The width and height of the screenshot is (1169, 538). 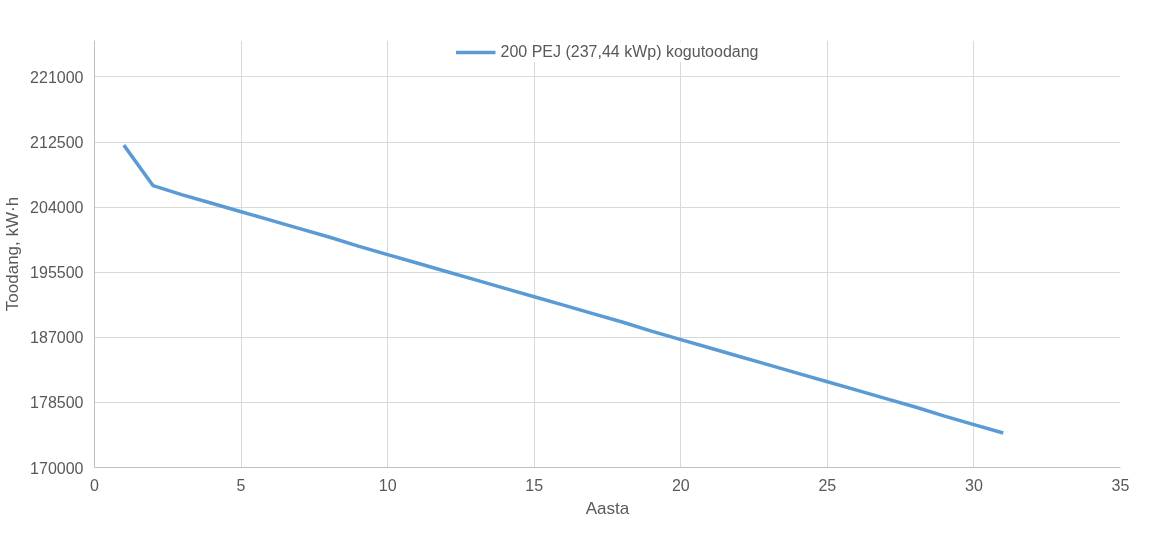 I want to click on y-tick-label: 212500, so click(x=57, y=143).